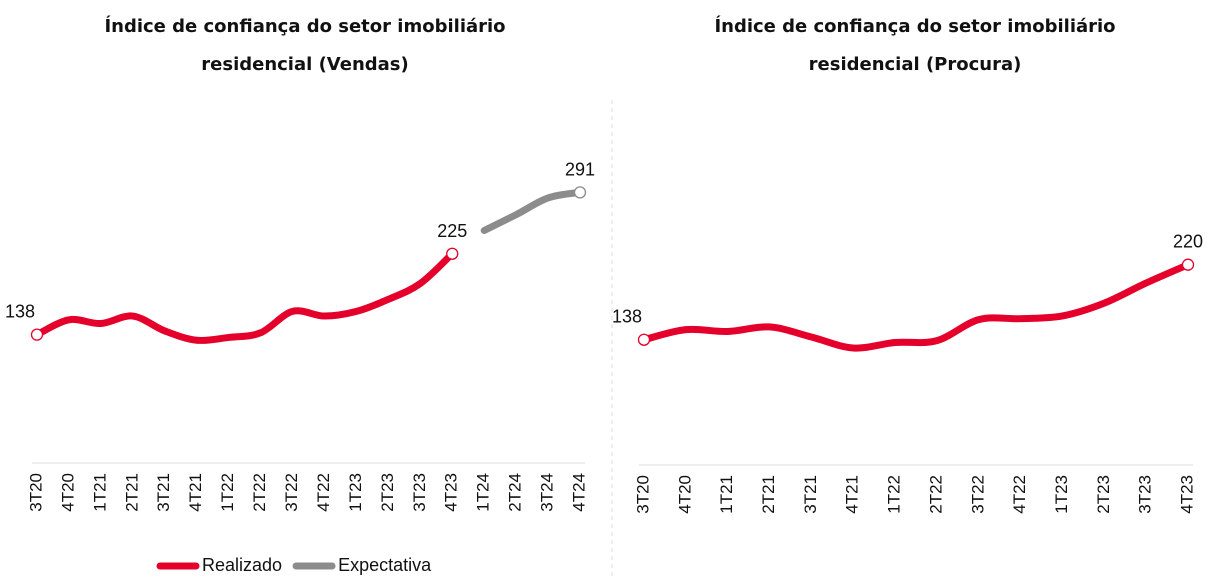 Image resolution: width=1208 pixels, height=579 pixels. What do you see at coordinates (580, 169) in the screenshot?
I see `data-label: 291` at bounding box center [580, 169].